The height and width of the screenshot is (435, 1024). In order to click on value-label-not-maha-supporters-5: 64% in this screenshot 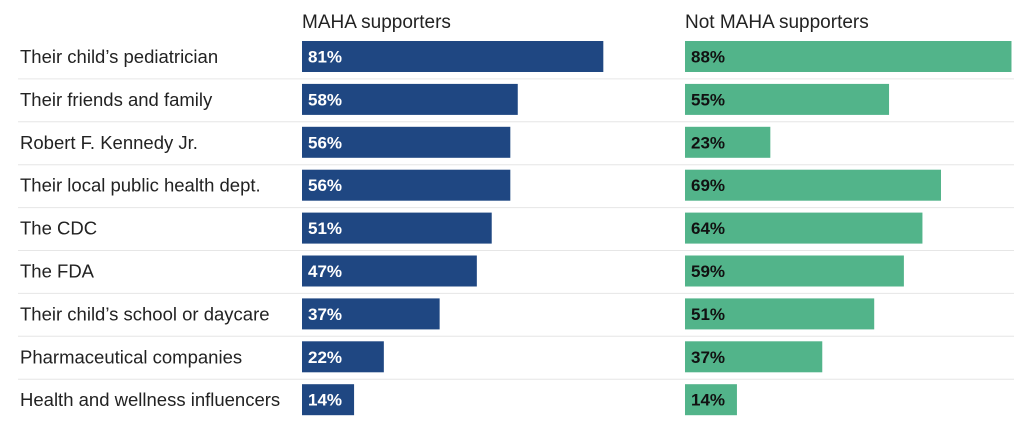, I will do `click(708, 228)`.